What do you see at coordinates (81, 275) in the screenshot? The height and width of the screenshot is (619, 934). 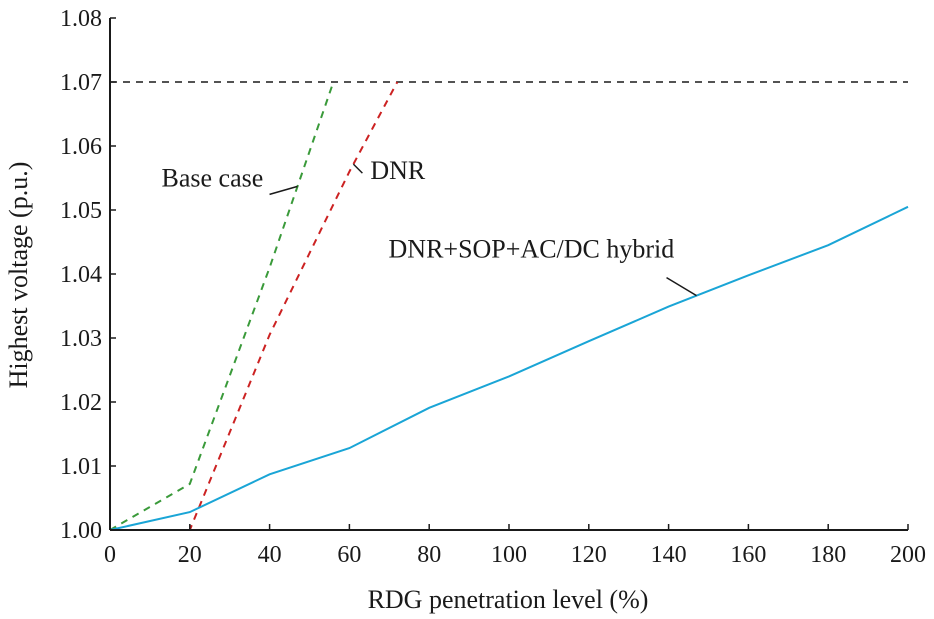 I see `y-tick-label: 1.04` at bounding box center [81, 275].